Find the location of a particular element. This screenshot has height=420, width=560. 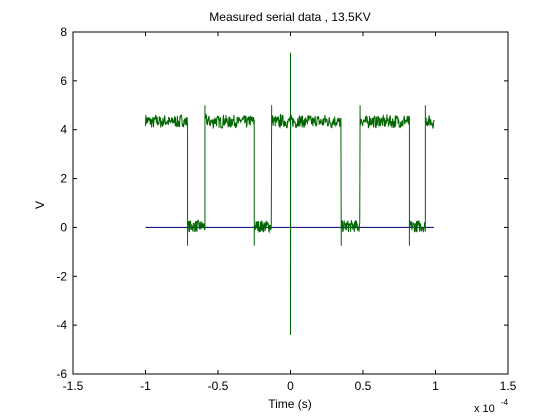

x-exponent-label: x 10 is located at coordinates (484, 409).